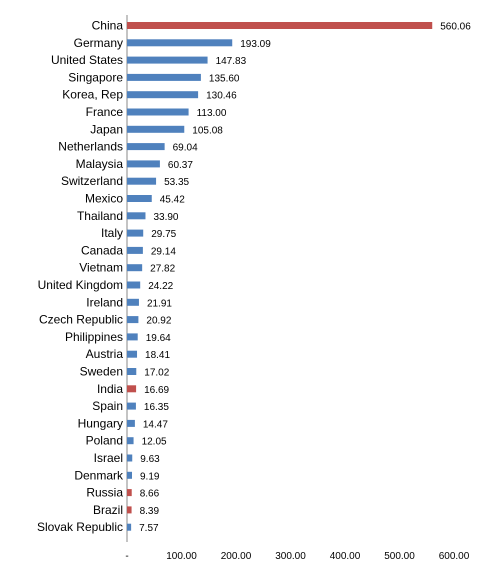  Describe the element at coordinates (87, 60) in the screenshot. I see `category-label: United States` at that location.